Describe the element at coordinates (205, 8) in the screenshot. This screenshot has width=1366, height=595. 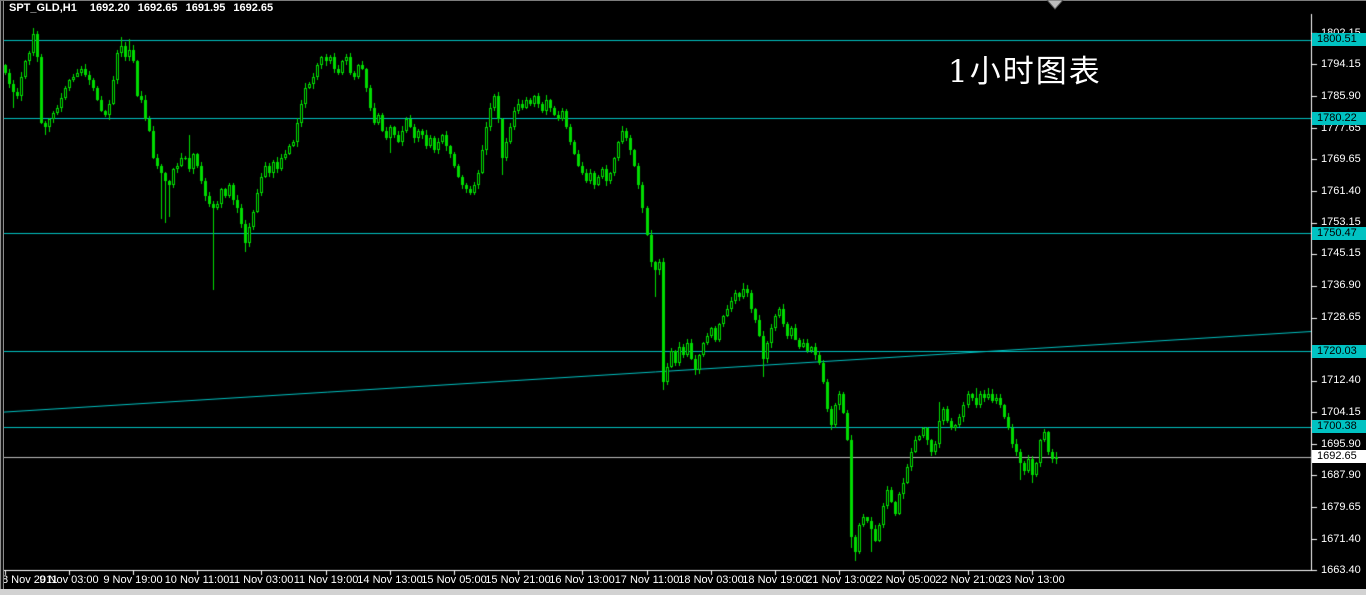
I see `quote-low: 1691.95` at that location.